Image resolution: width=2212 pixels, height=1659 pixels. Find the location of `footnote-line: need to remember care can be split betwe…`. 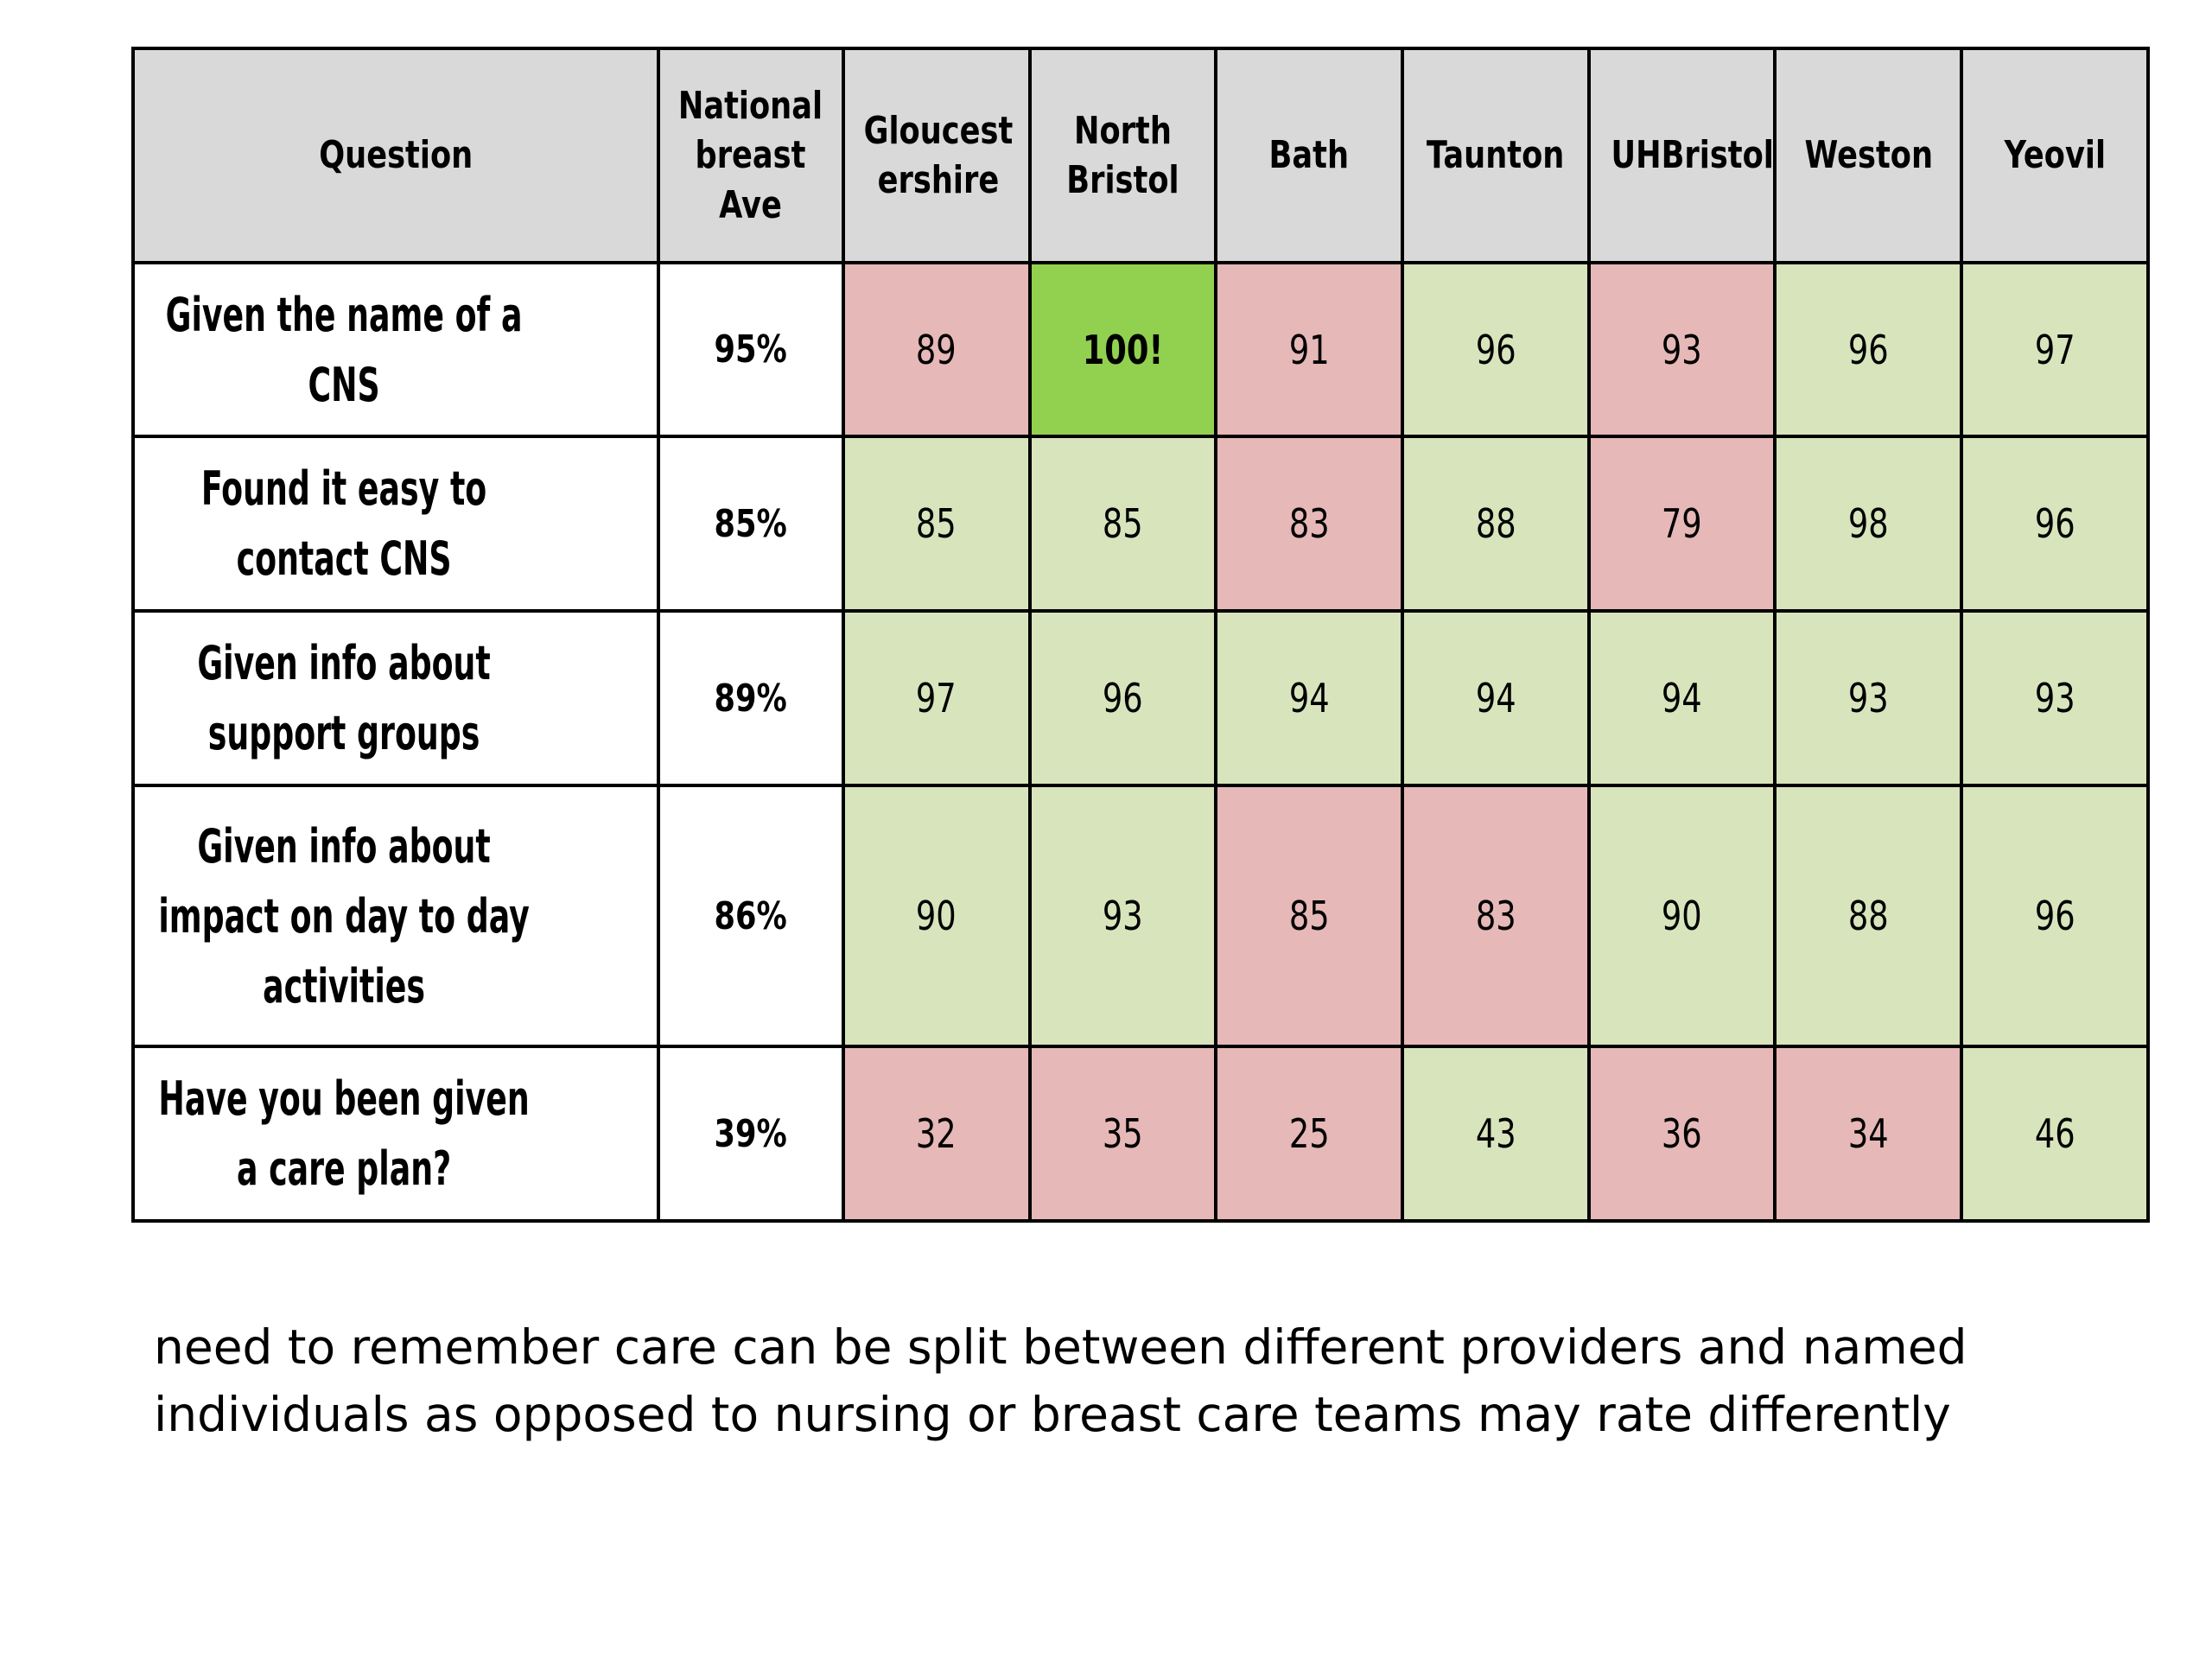

footnote-line: need to remember care can be split betwe… is located at coordinates (1060, 1347).